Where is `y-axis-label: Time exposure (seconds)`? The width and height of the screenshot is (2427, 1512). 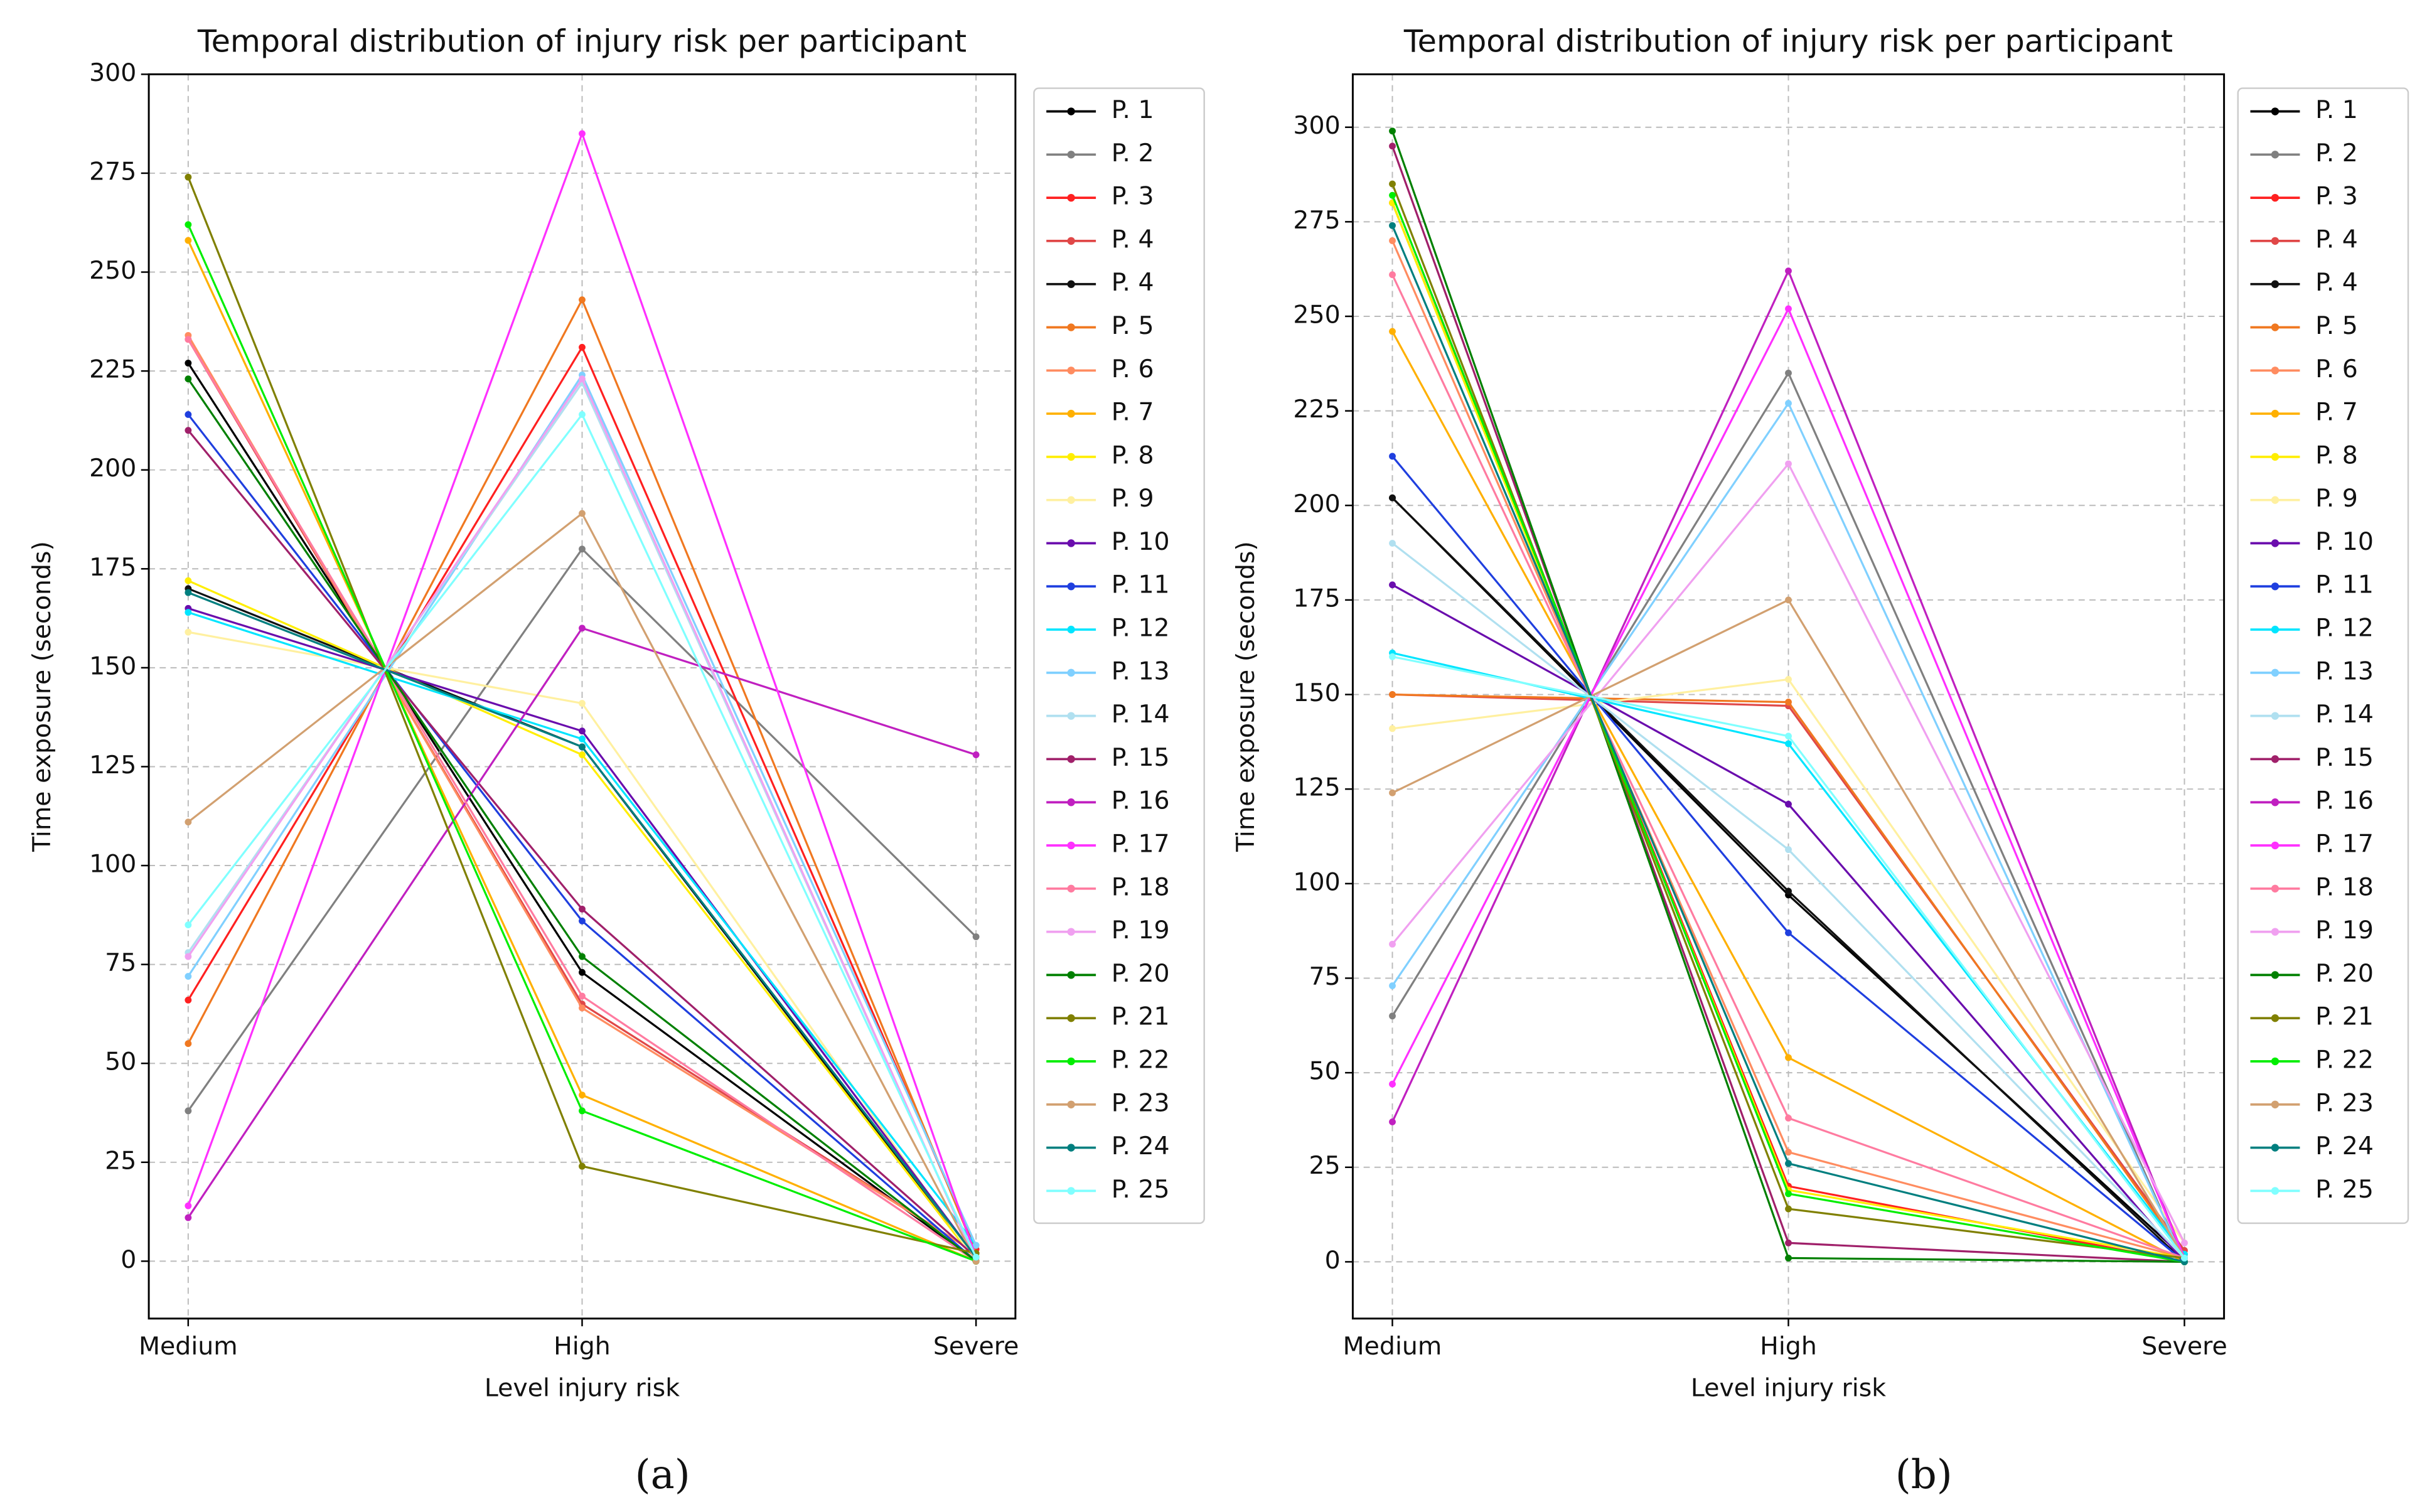
y-axis-label: Time exposure (seconds) is located at coordinates (42, 696).